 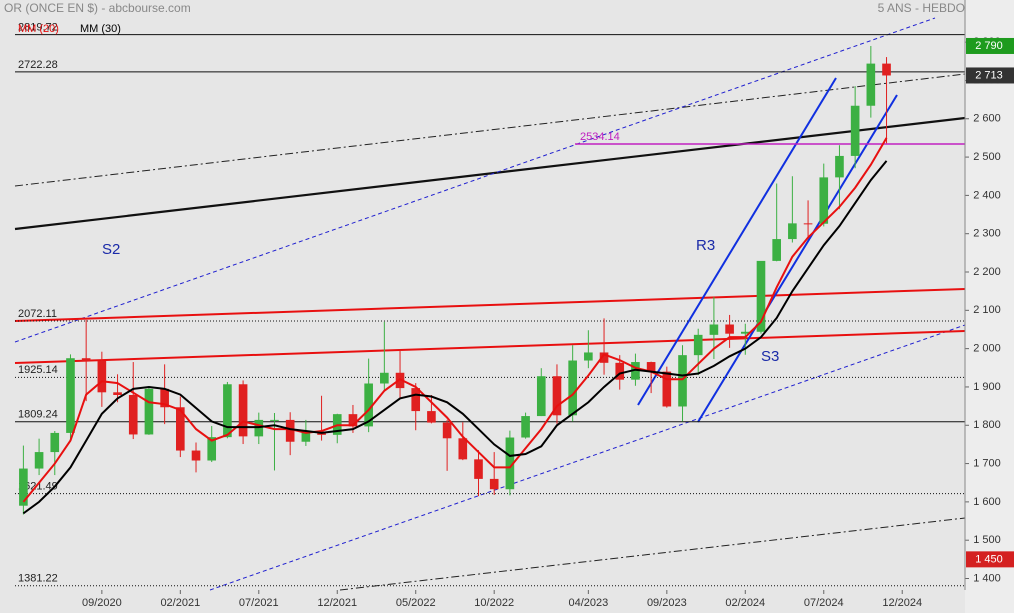 What do you see at coordinates (37, 314) in the screenshot?
I see `level-label: 2072.11` at bounding box center [37, 314].